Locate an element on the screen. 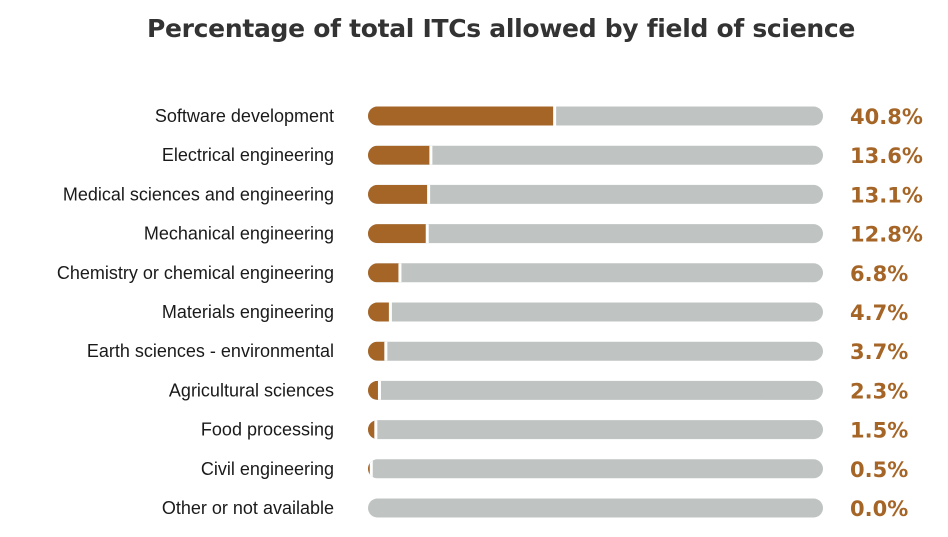  value-label: 6.8% is located at coordinates (879, 274).